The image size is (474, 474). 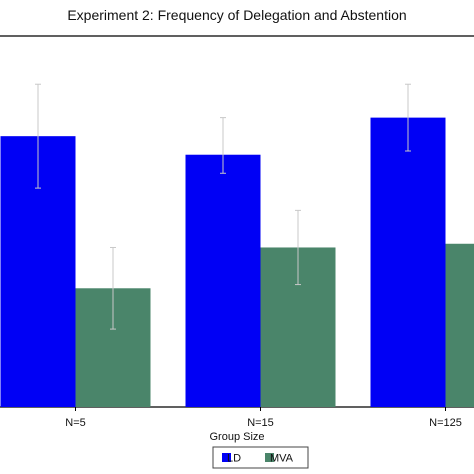 What do you see at coordinates (236, 437) in the screenshot?
I see `x-axis-label: Group Size` at bounding box center [236, 437].